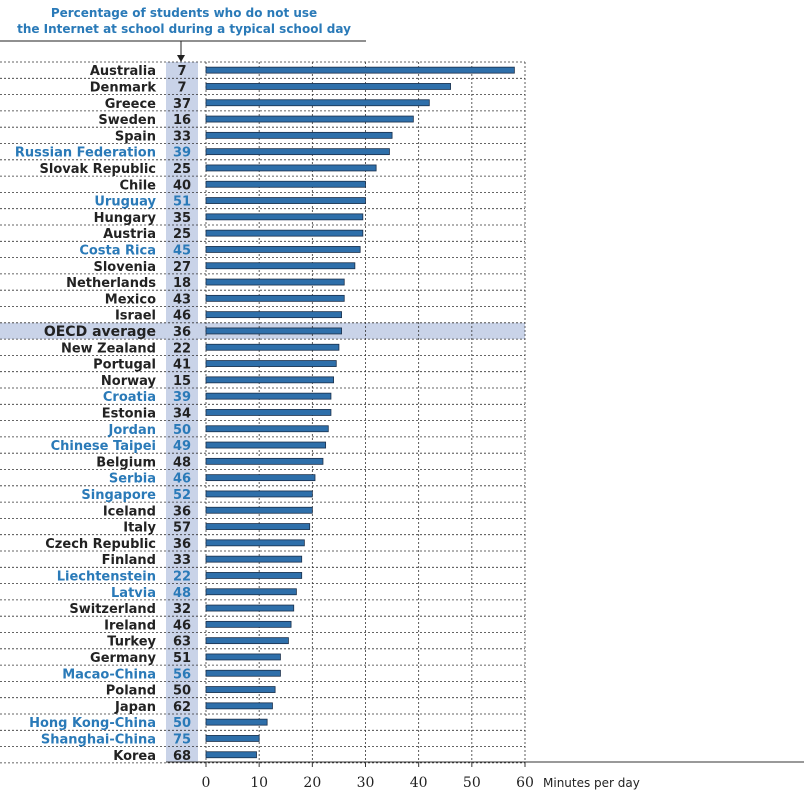  I want to click on country-label: Macao-China, so click(109, 674).